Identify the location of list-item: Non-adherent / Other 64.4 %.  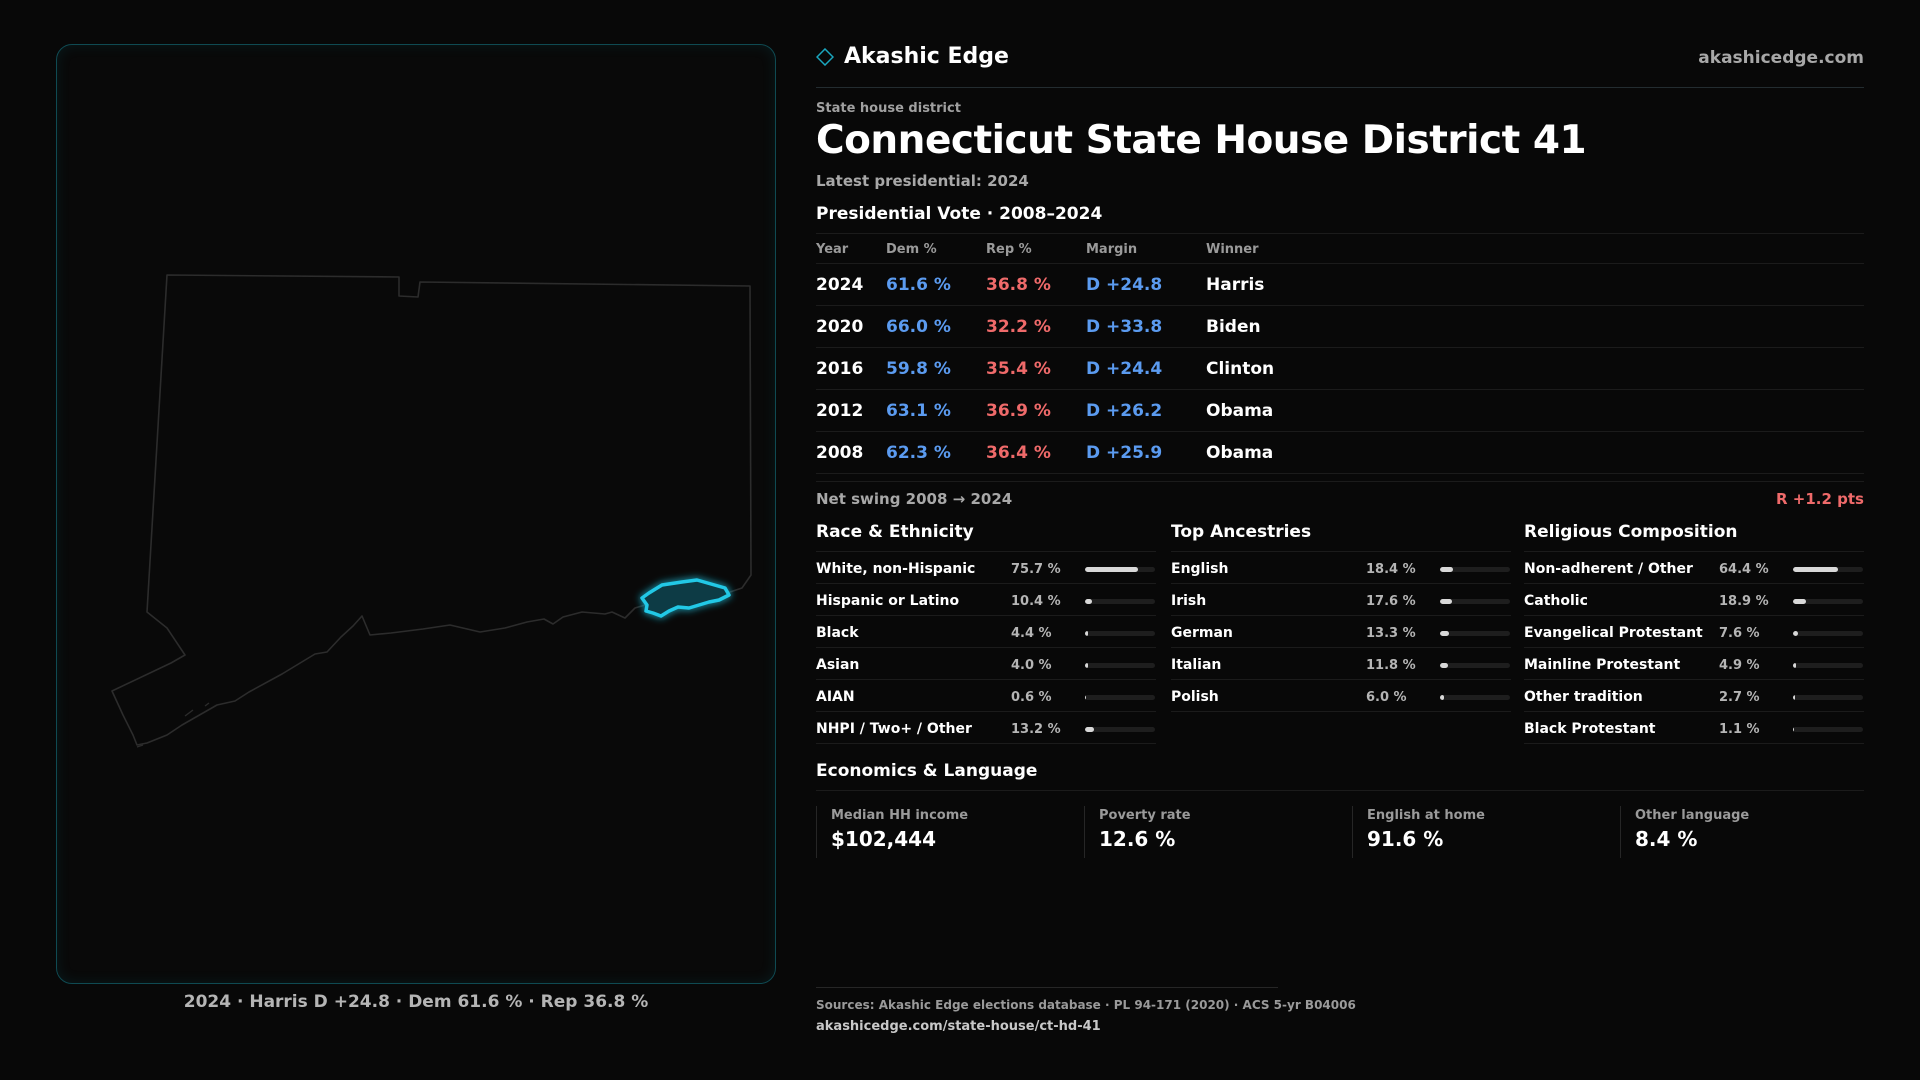
(1694, 568).